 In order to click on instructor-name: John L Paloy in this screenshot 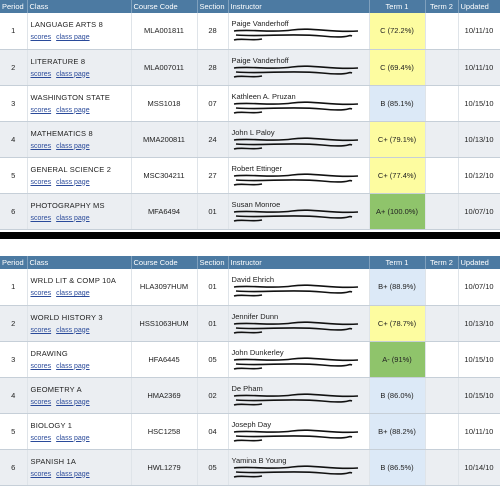, I will do `click(253, 132)`.